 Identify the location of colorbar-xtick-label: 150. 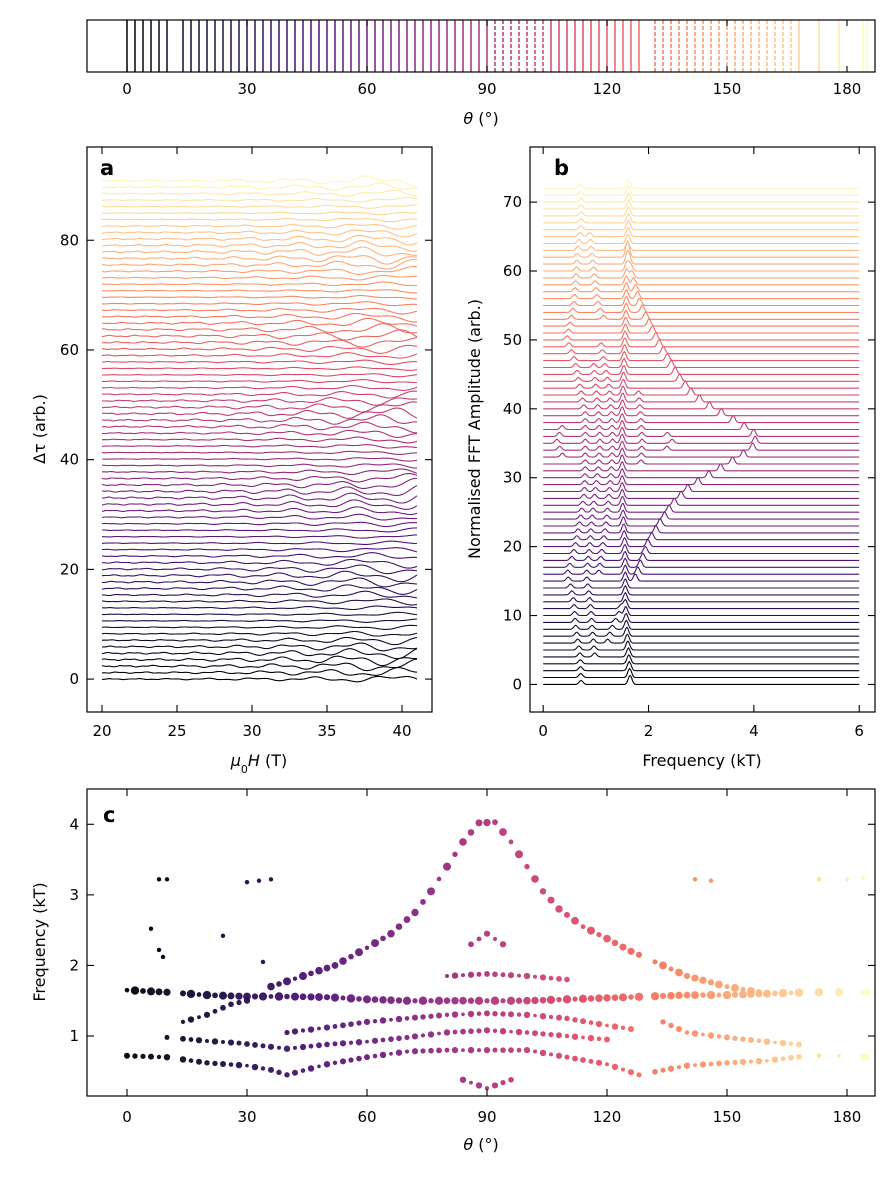
(727, 89).